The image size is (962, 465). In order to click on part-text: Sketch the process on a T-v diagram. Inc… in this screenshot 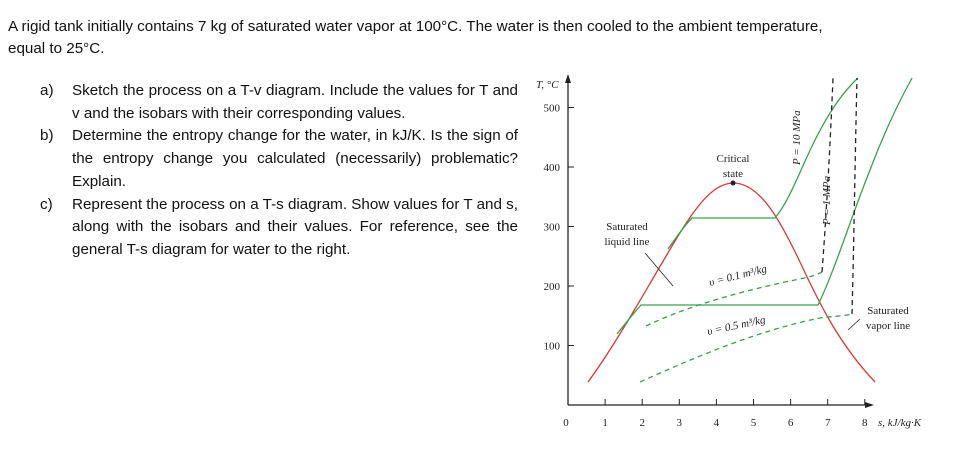, I will do `click(295, 102)`.